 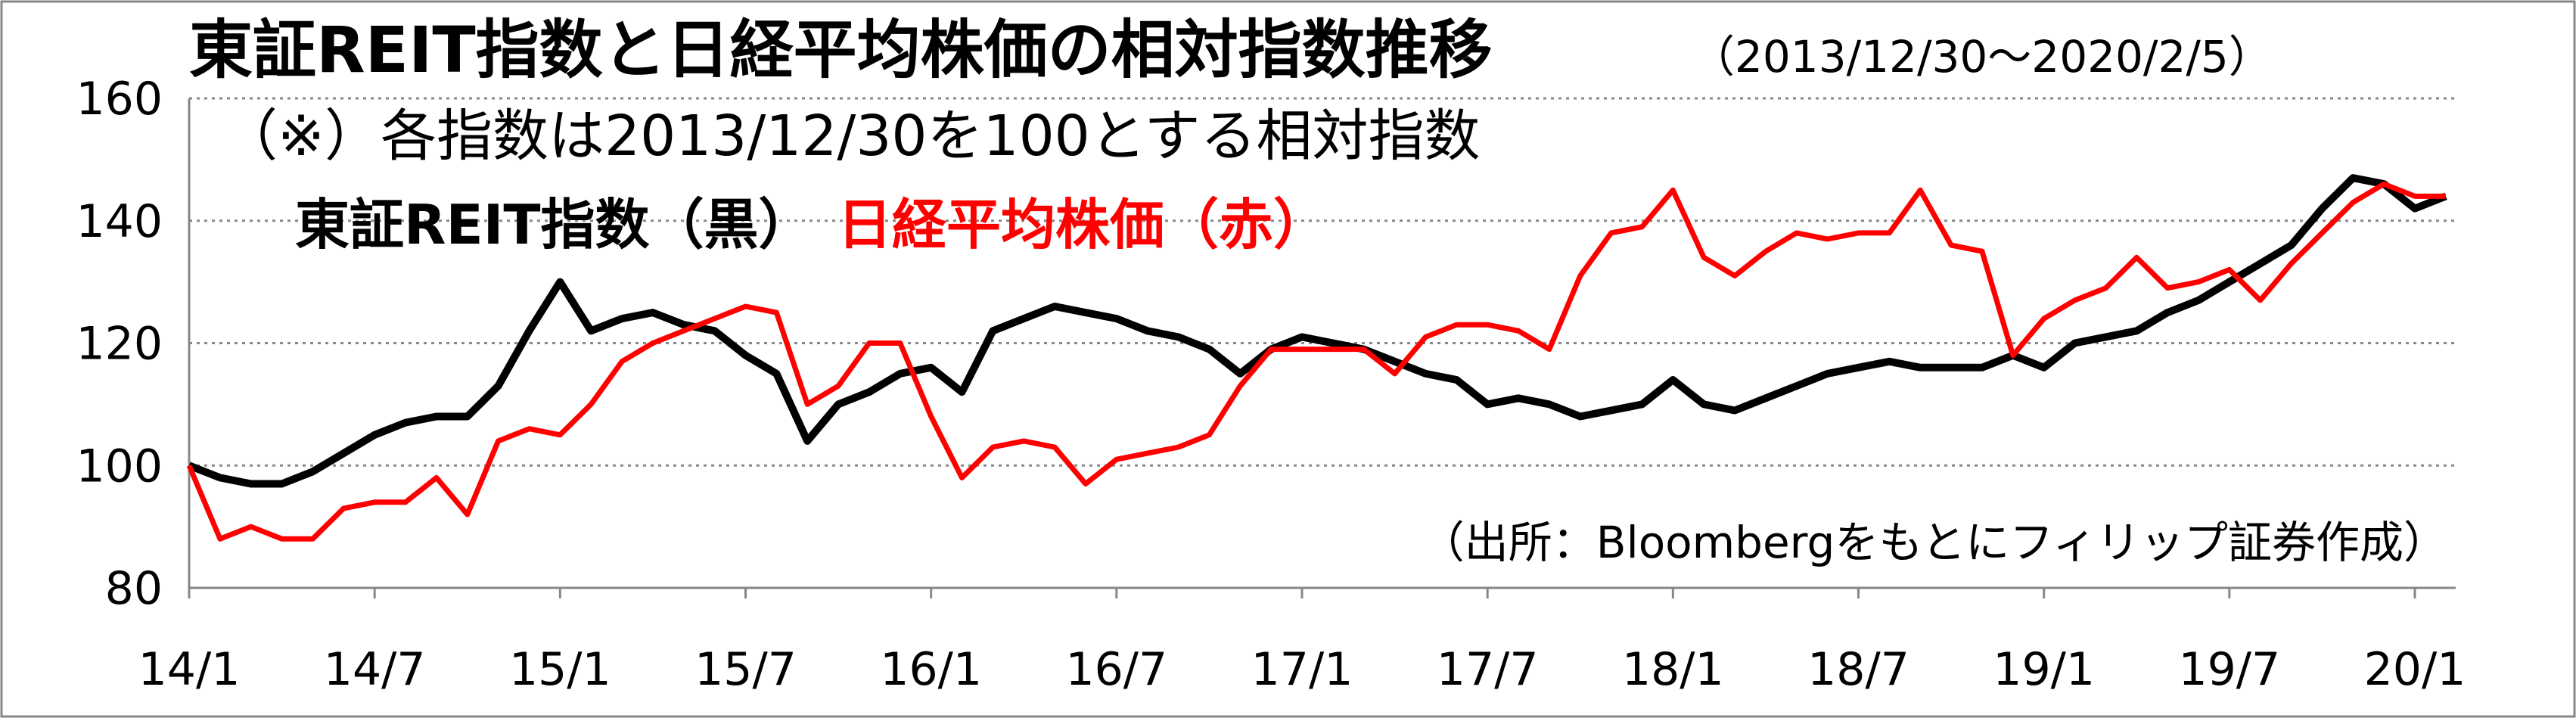 I want to click on x-tick-label: 16/1, so click(x=931, y=669).